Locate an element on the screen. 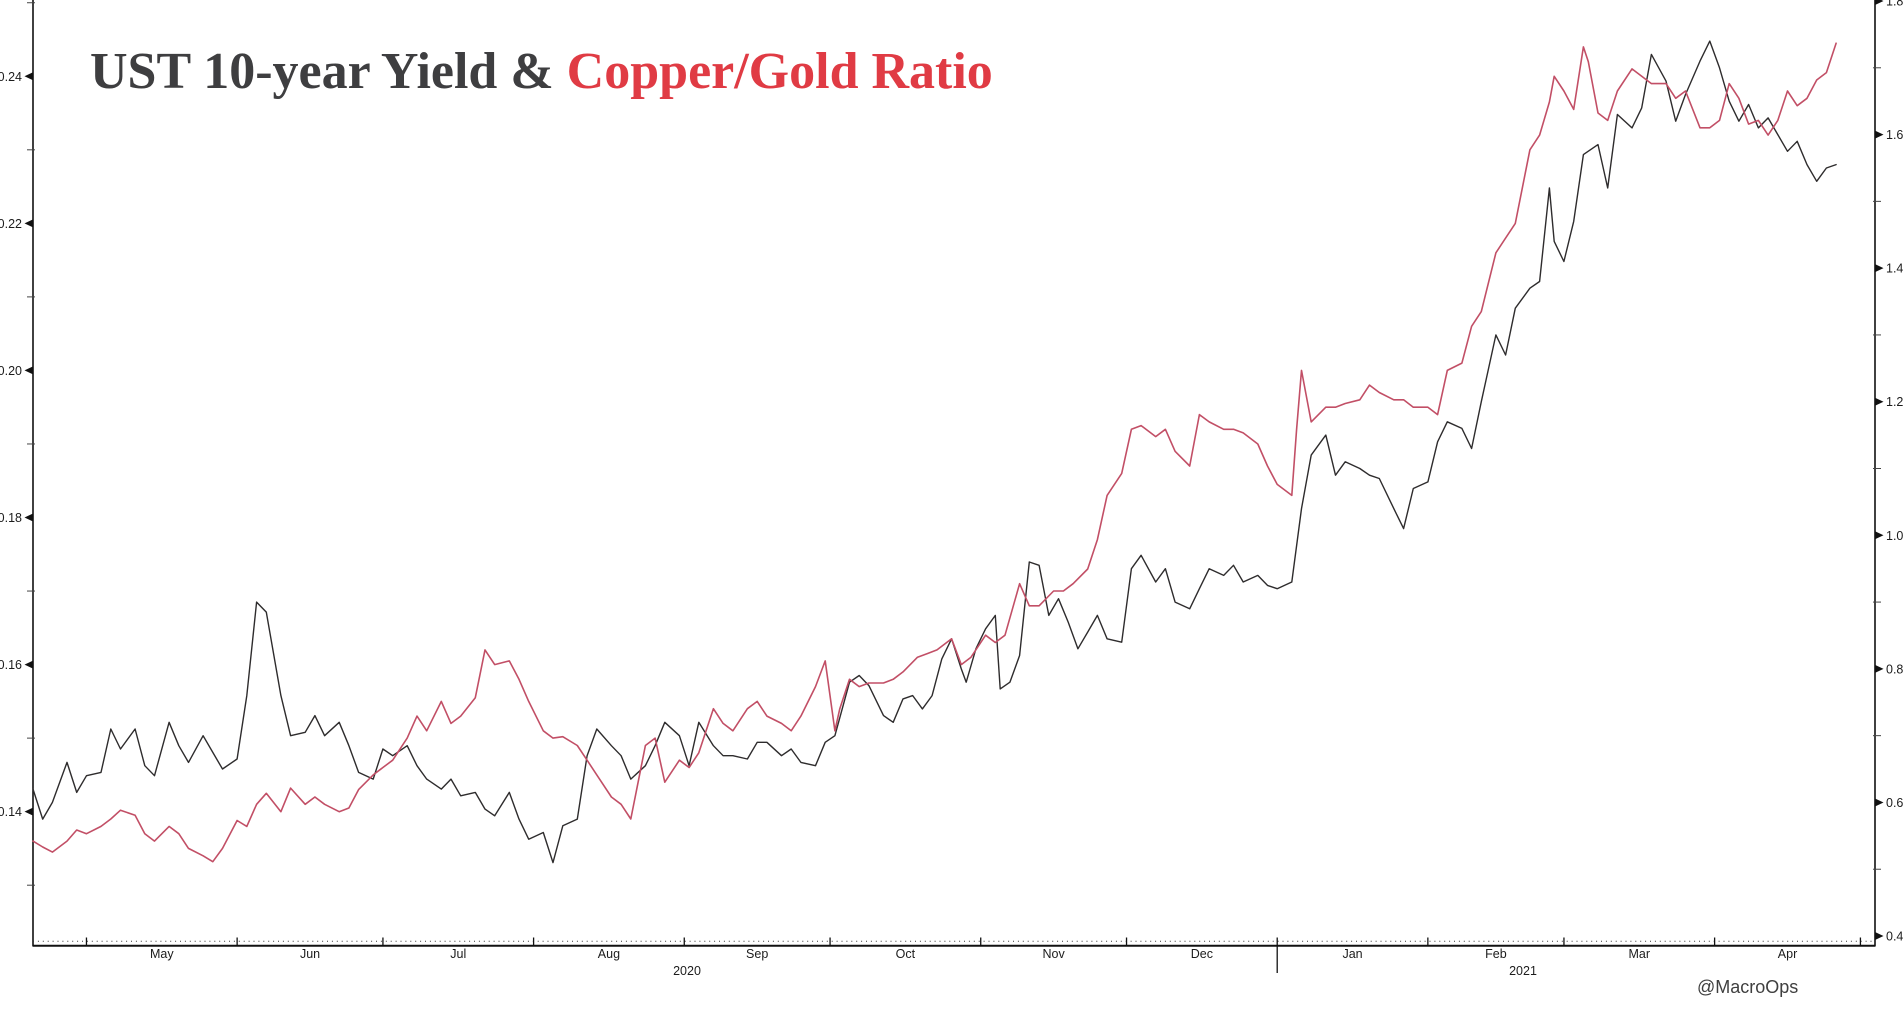  left-axis-label: 0.16 is located at coordinates (11, 665).